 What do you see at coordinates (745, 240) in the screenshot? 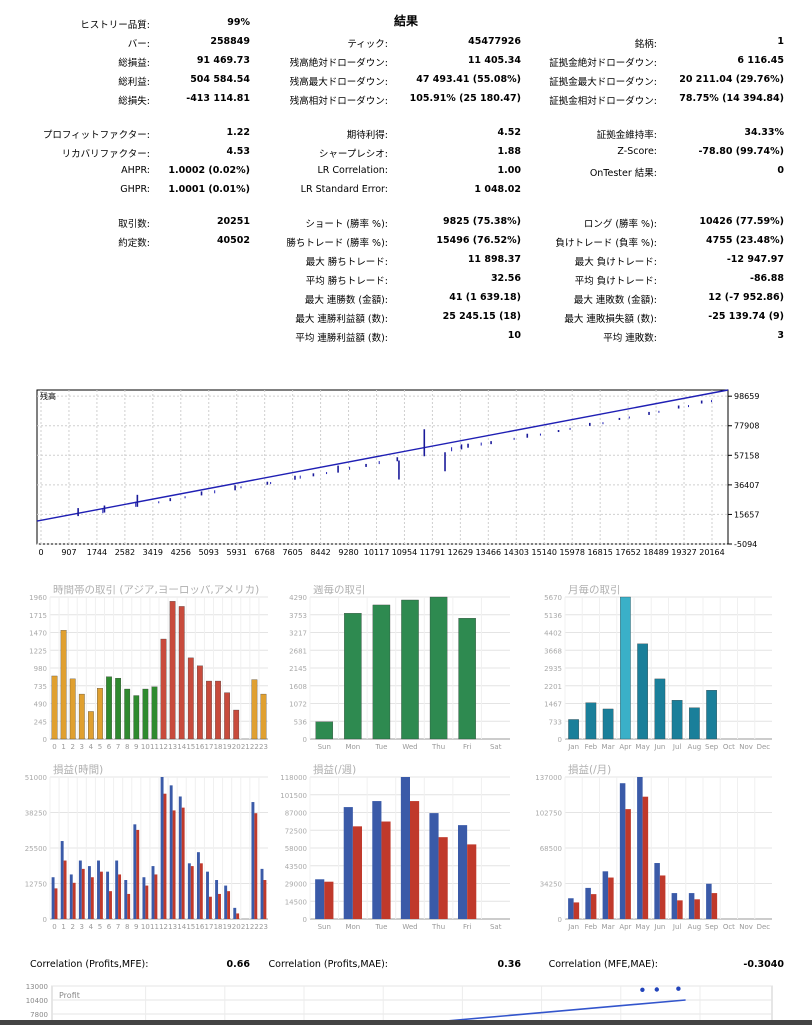
I see `stat-value-loss-trades: 4755 (23.48%)` at bounding box center [745, 240].